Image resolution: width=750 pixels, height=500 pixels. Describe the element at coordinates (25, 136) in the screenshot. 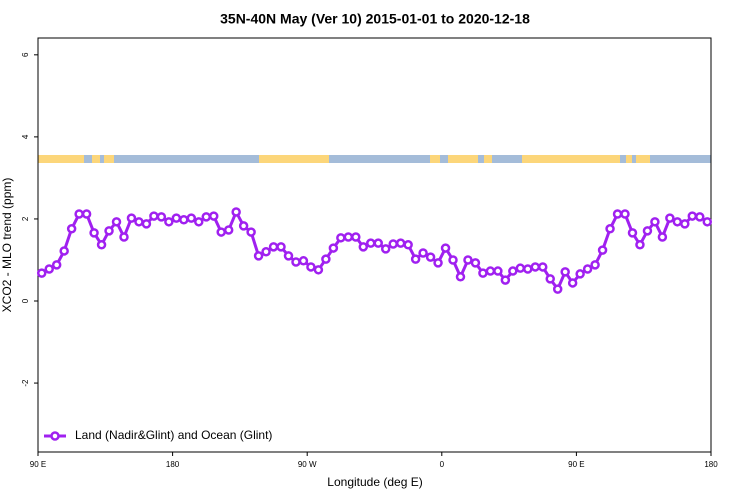

I see `y-tick-label: 4` at that location.